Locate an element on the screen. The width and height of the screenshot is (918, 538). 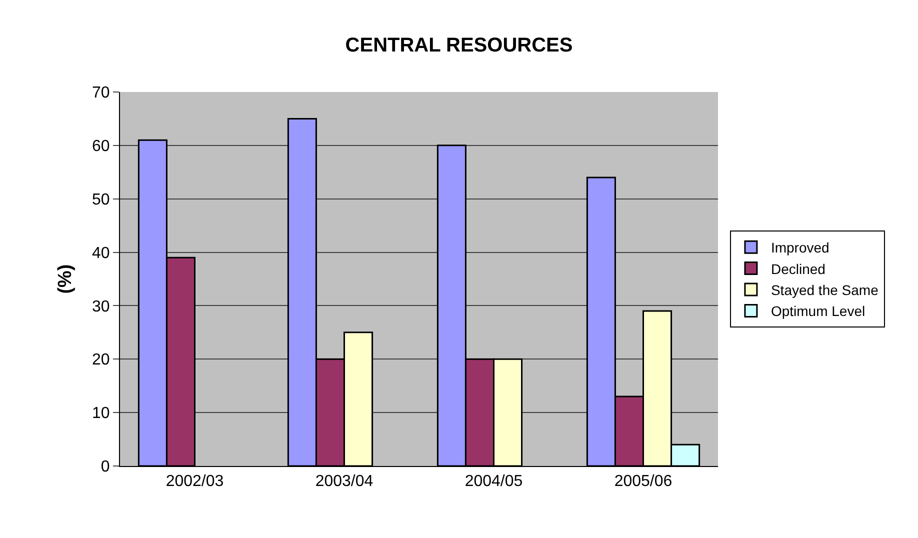
chart-title: CENTRAL RESOURCES is located at coordinates (459, 45).